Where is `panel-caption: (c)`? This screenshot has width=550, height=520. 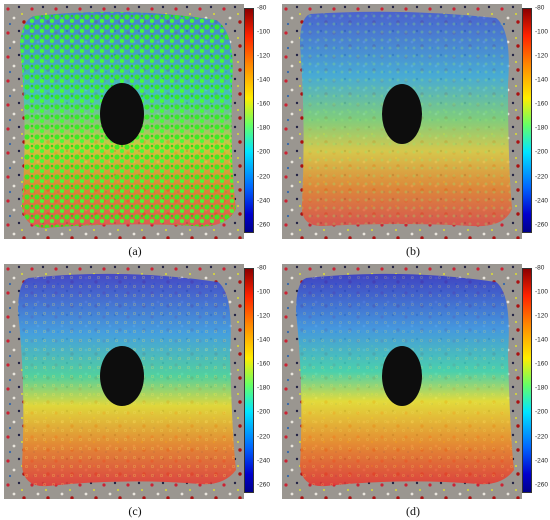 panel-caption: (c) is located at coordinates (135, 511).